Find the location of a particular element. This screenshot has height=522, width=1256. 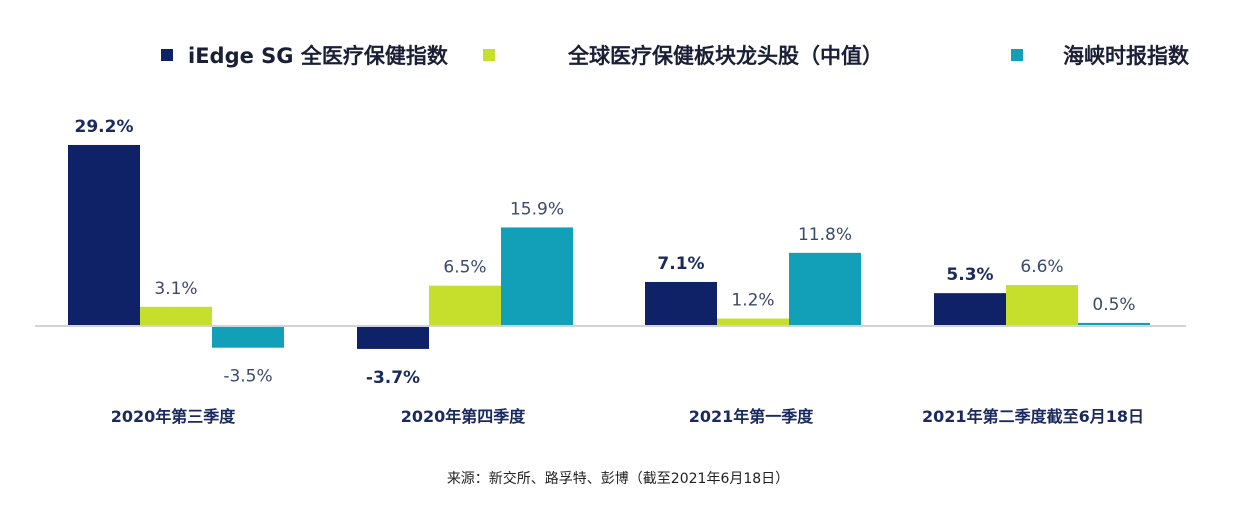

legend-swatch-iedge is located at coordinates (167, 55).